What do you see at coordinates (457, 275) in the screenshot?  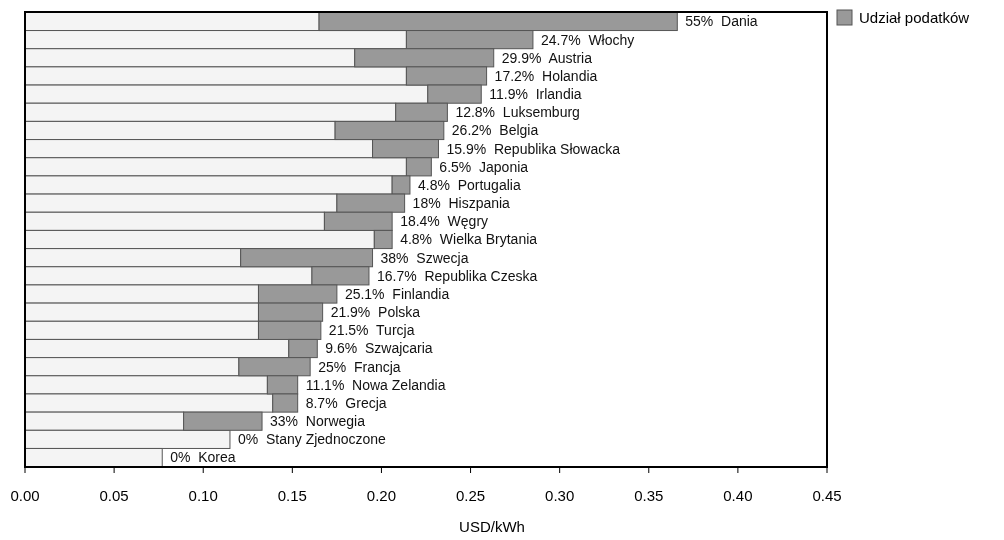 I see `y-tick-label: 16.7% Republika Czeska` at bounding box center [457, 275].